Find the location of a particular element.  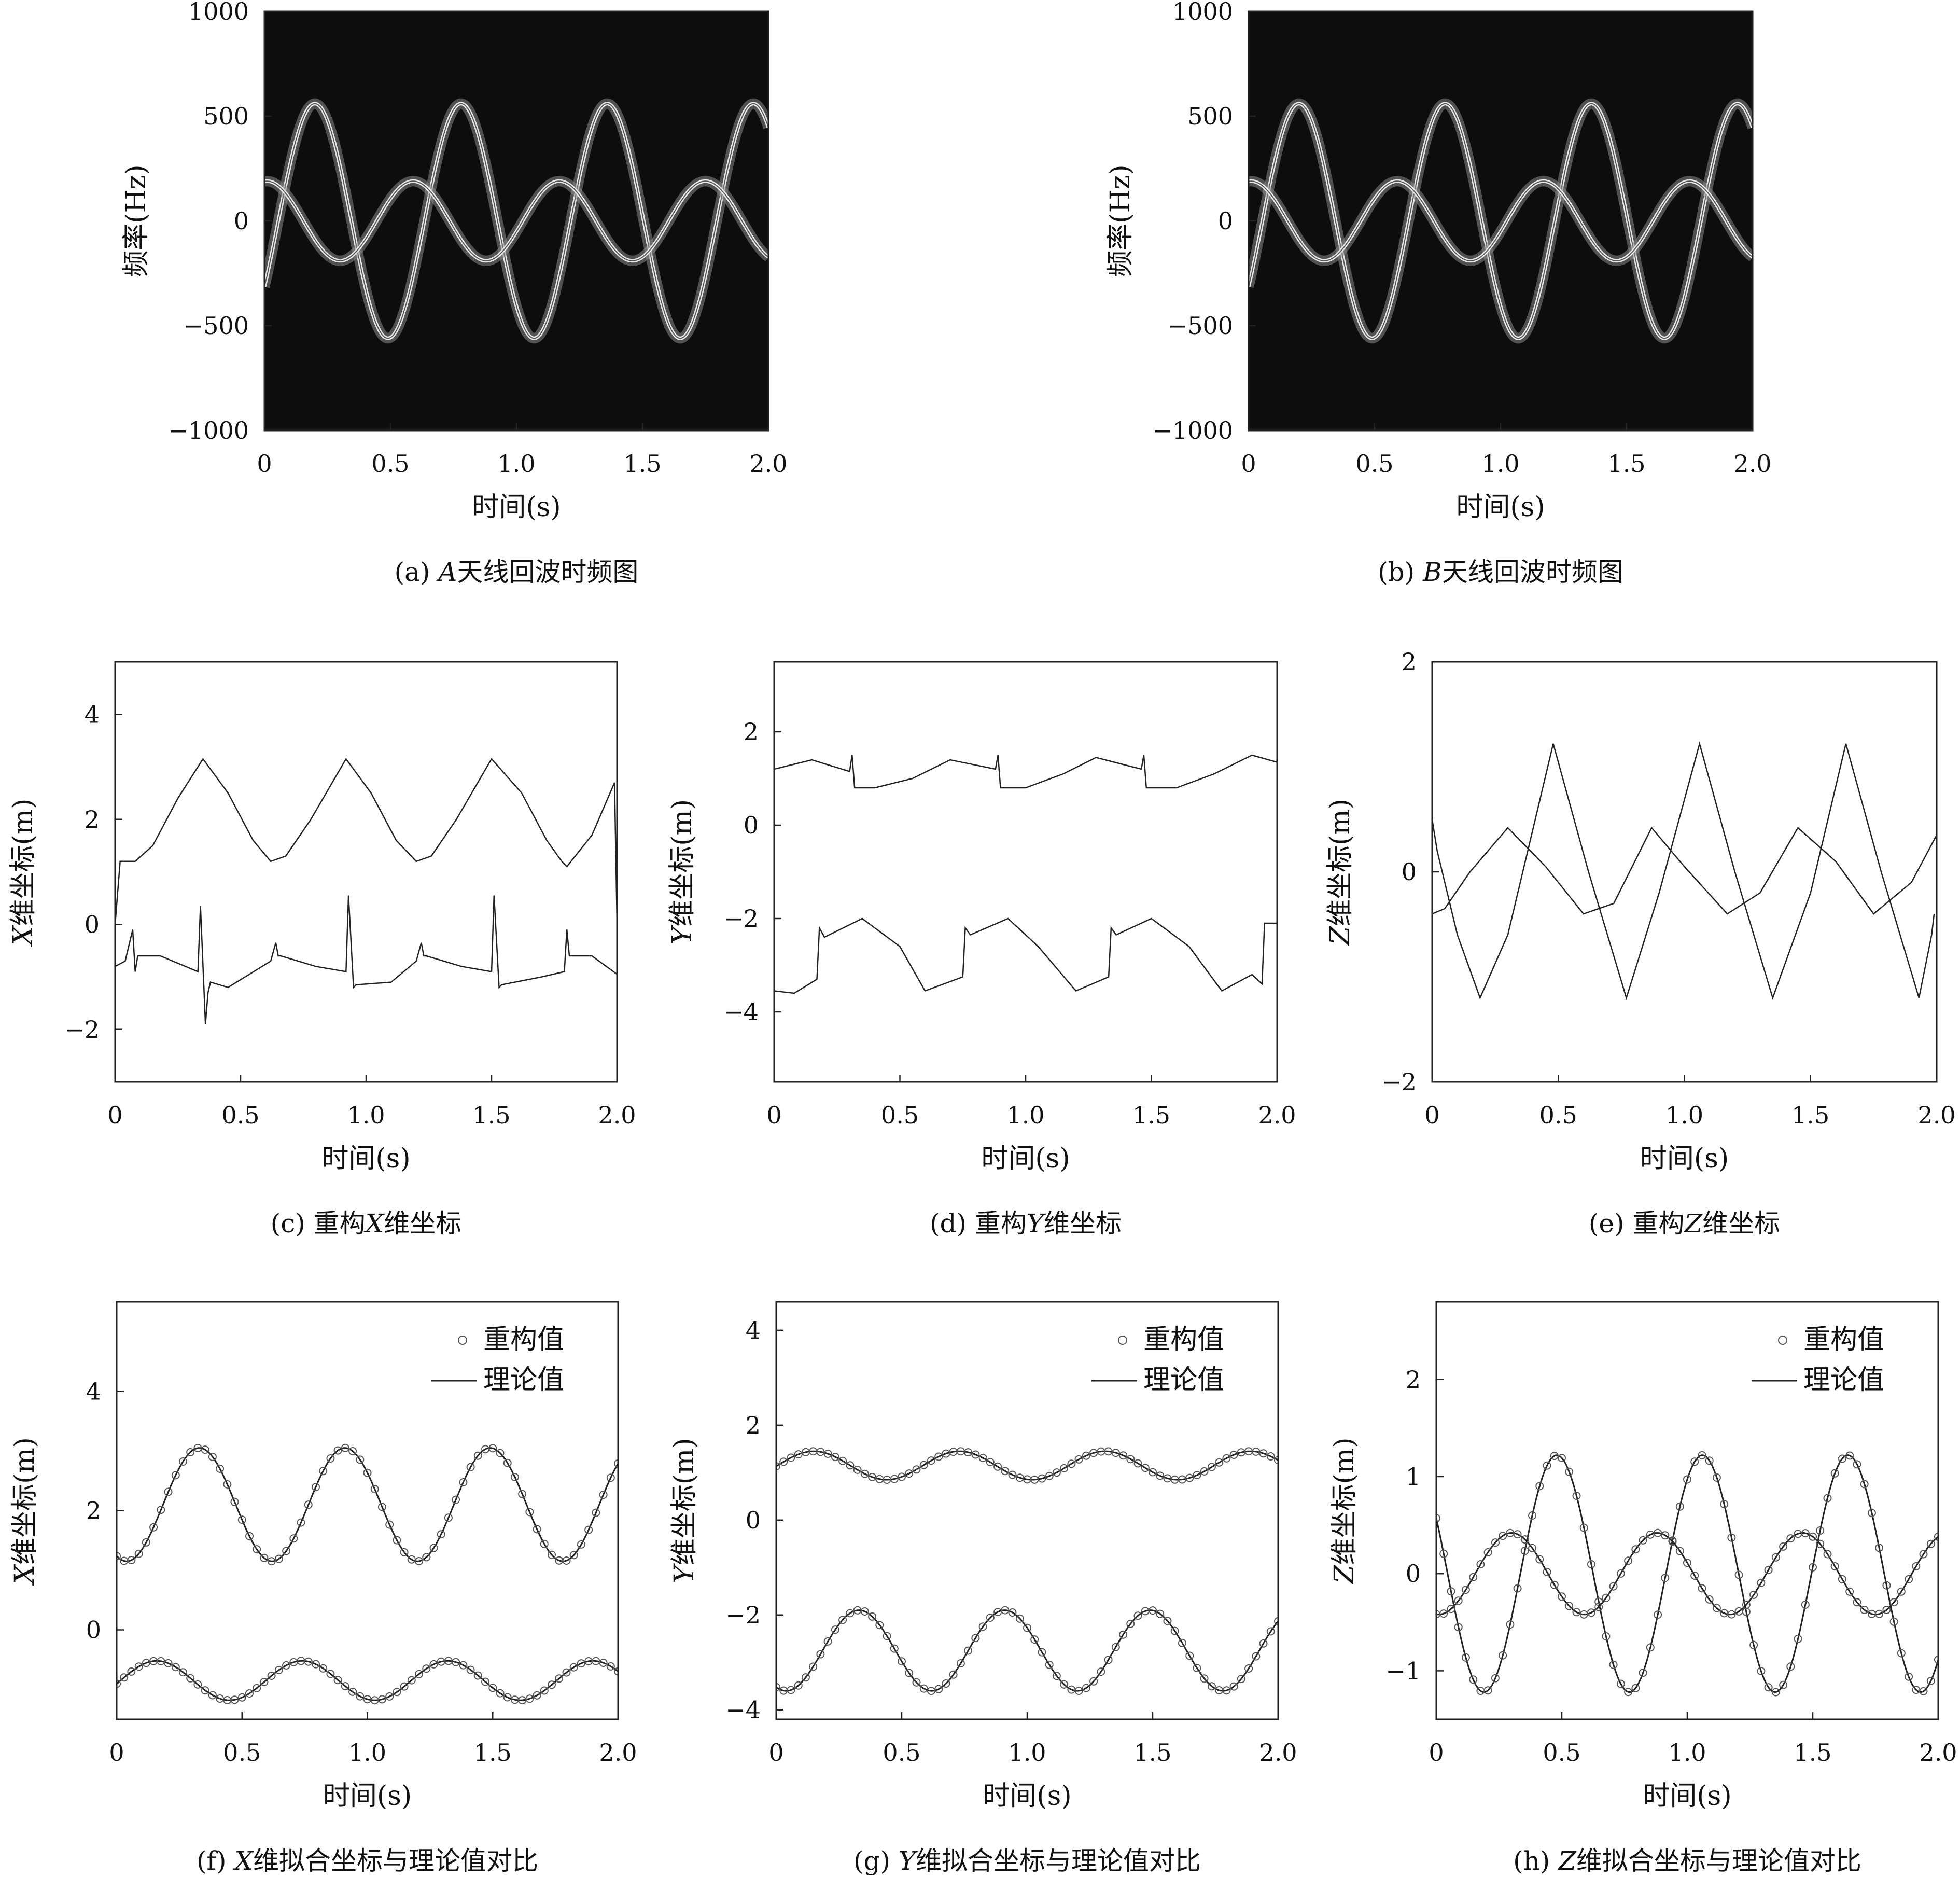

y-axis-label: 频率(Hz) is located at coordinates (136, 220).